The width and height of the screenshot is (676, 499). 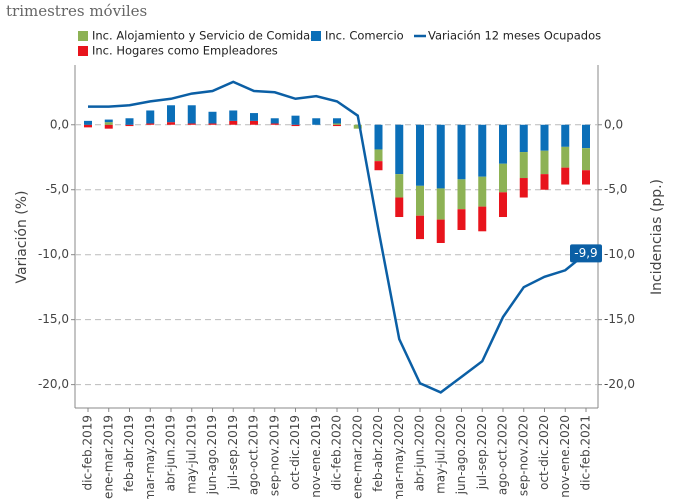 What do you see at coordinates (378, 453) in the screenshot?
I see `x-tick-label: feb-abr.2020` at bounding box center [378, 453].